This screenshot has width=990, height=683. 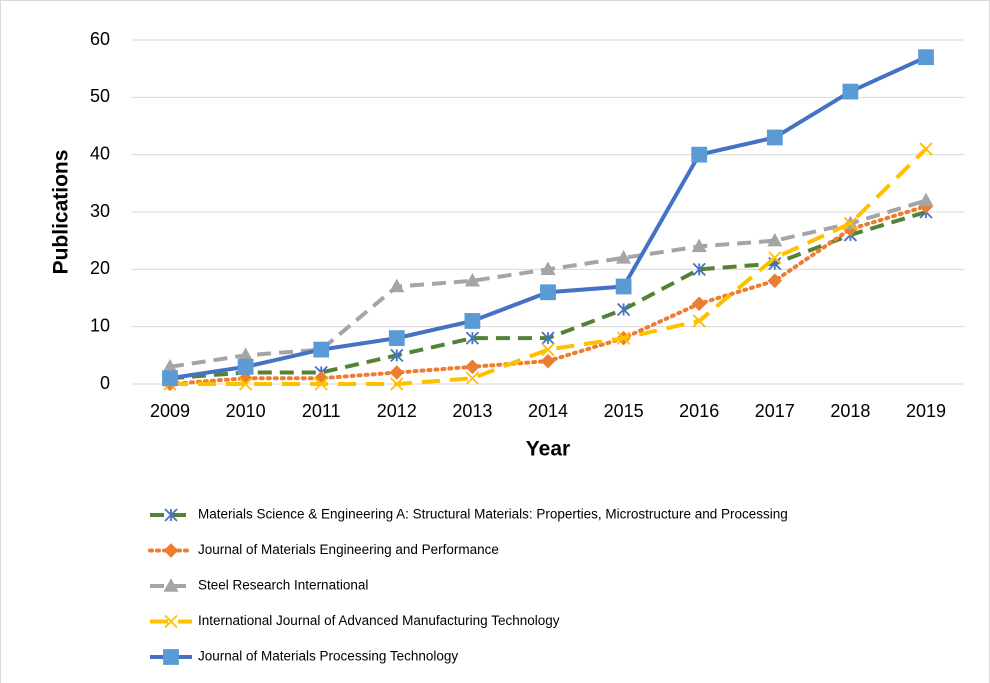 I want to click on x-tick-label: 2017, so click(x=775, y=411).